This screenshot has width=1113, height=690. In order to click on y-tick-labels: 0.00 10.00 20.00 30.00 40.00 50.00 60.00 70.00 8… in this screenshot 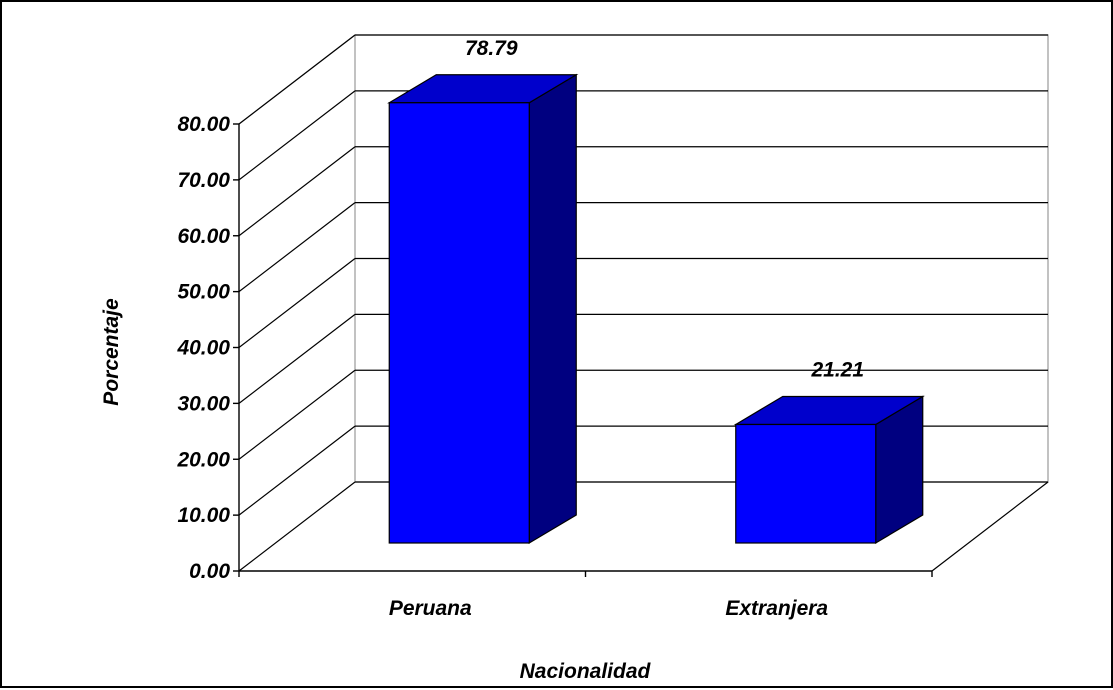, I will do `click(203, 348)`.